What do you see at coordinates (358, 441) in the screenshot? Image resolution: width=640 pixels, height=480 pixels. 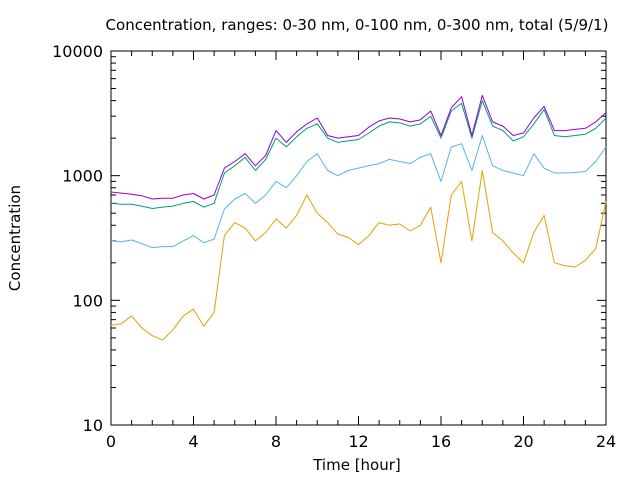 I see `x-tick-label: 12` at bounding box center [358, 441].